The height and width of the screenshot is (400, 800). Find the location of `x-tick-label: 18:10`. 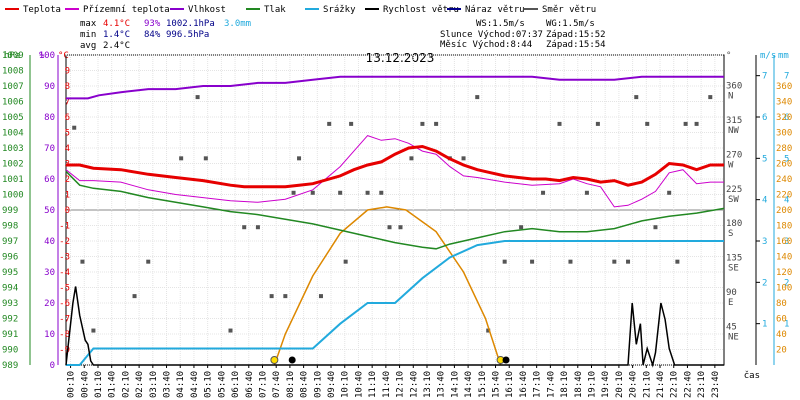

x-tick-label: 18:10 is located at coordinates (565, 384).